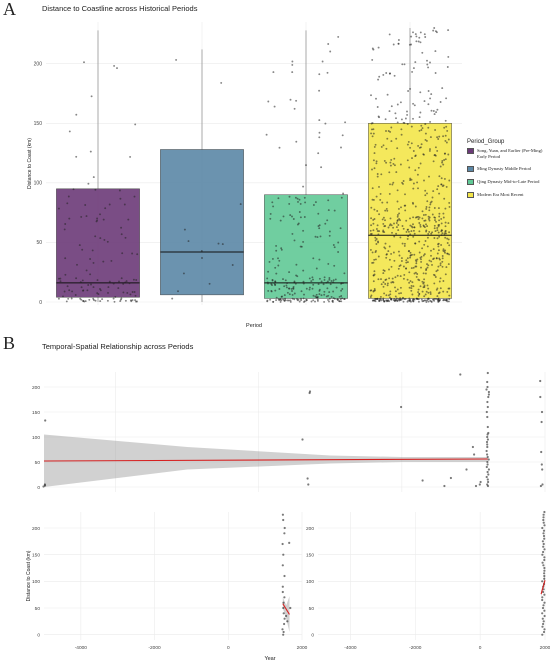  I want to click on legend-title: Period_Group, so click(486, 142).